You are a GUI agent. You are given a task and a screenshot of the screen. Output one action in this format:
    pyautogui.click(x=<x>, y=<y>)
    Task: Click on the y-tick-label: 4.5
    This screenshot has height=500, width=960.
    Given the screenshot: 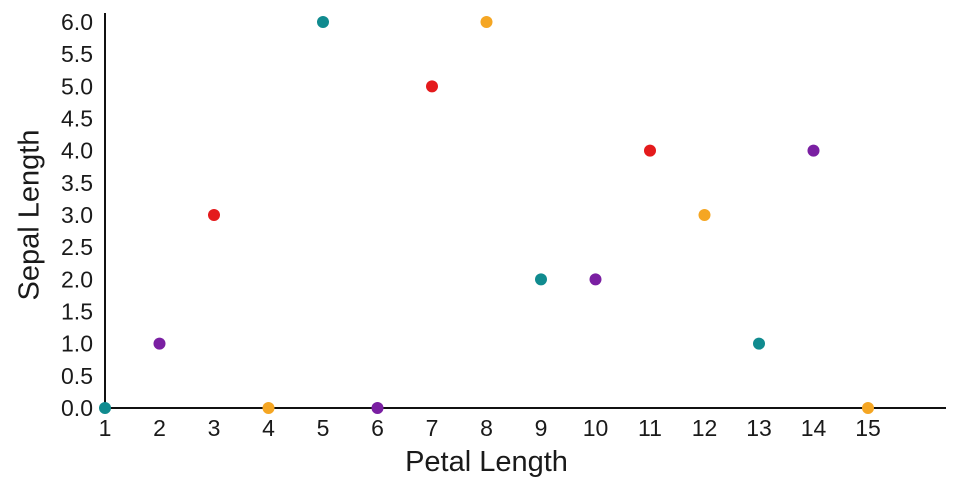 What is the action you would take?
    pyautogui.click(x=77, y=119)
    